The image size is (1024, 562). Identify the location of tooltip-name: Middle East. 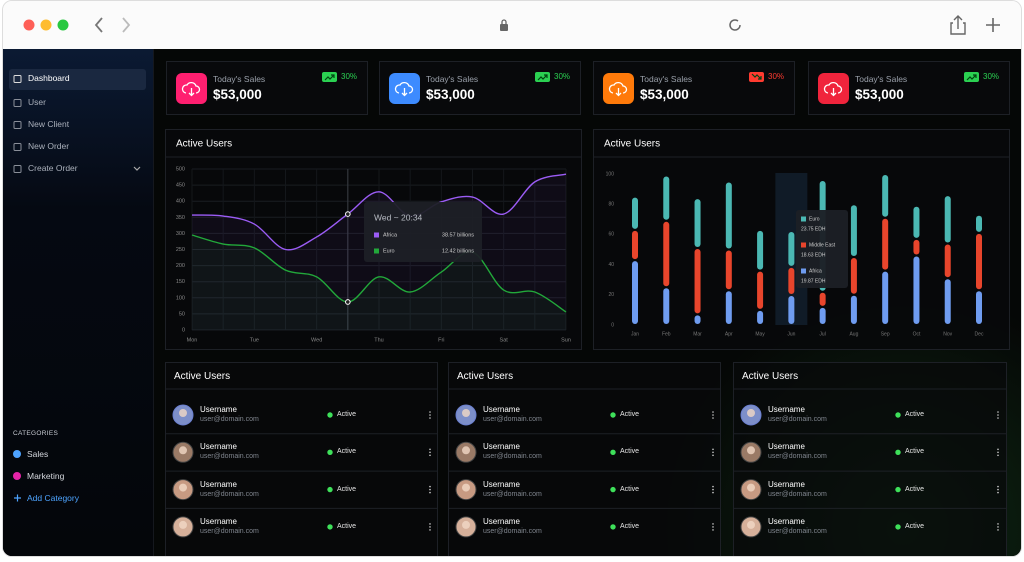
(822, 245).